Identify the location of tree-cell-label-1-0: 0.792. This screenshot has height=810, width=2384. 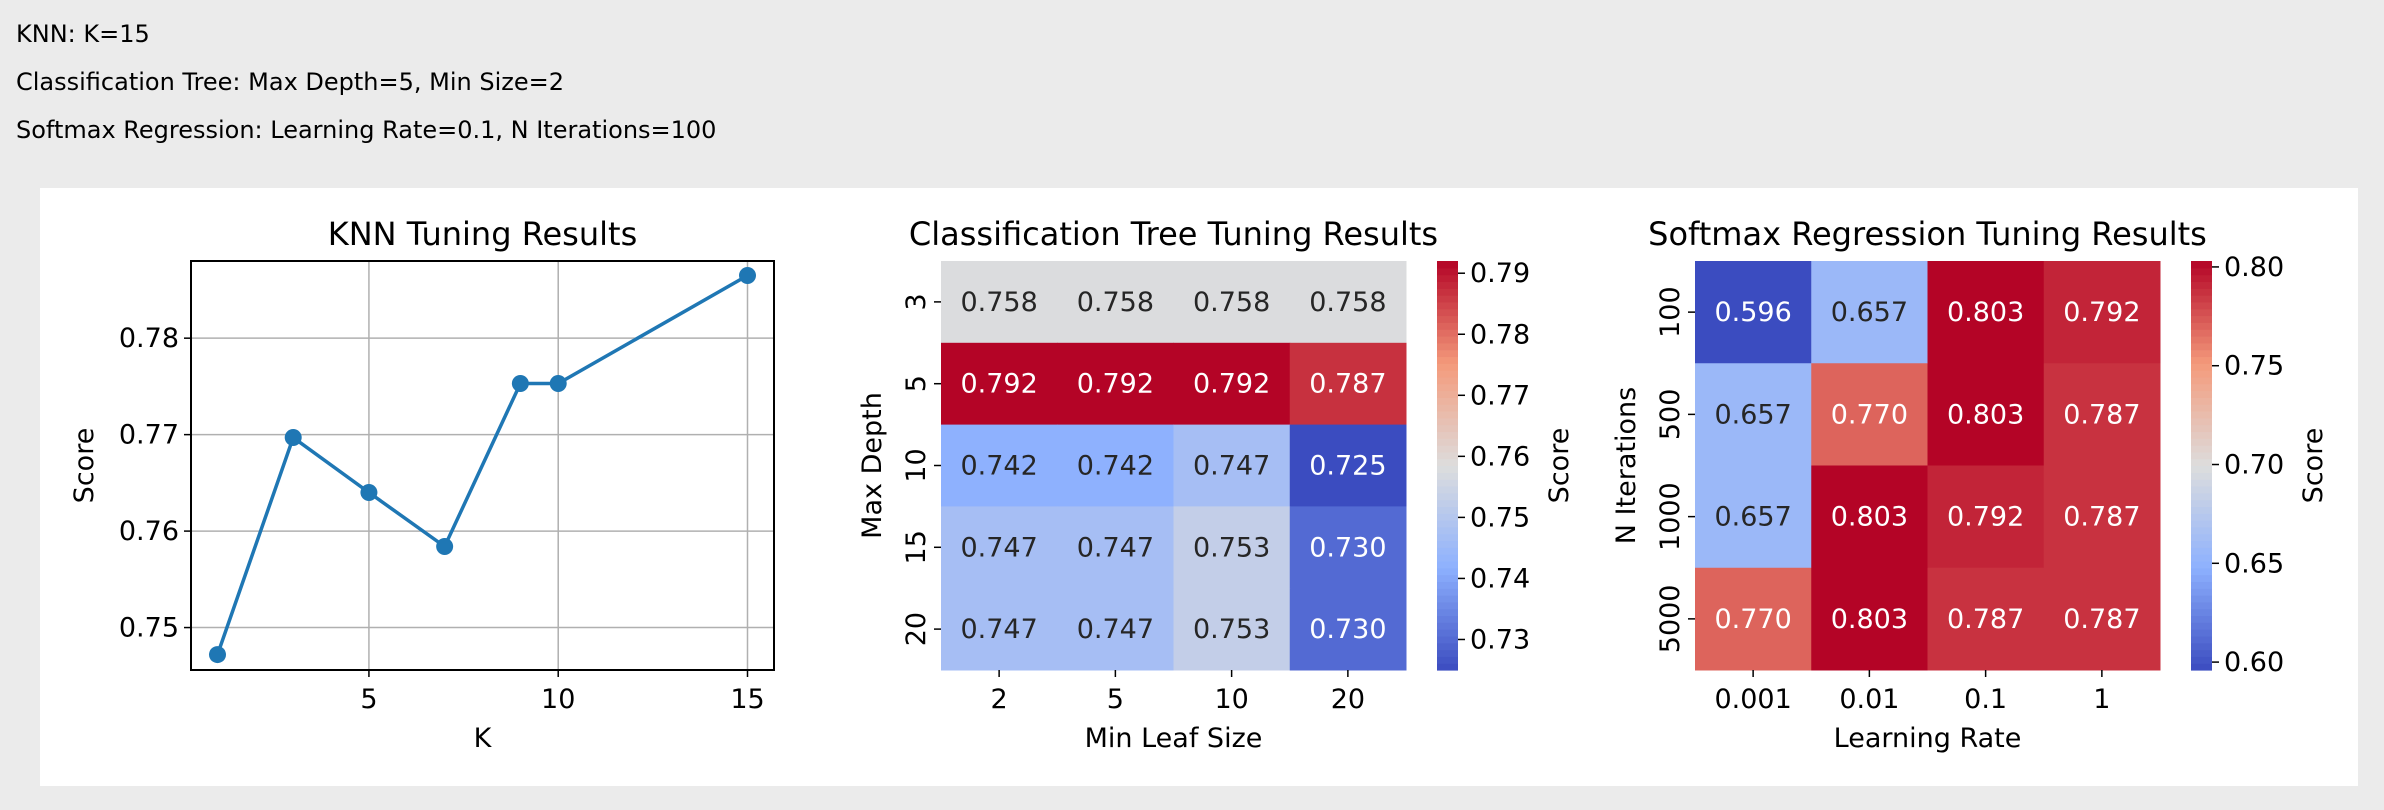
(998, 384).